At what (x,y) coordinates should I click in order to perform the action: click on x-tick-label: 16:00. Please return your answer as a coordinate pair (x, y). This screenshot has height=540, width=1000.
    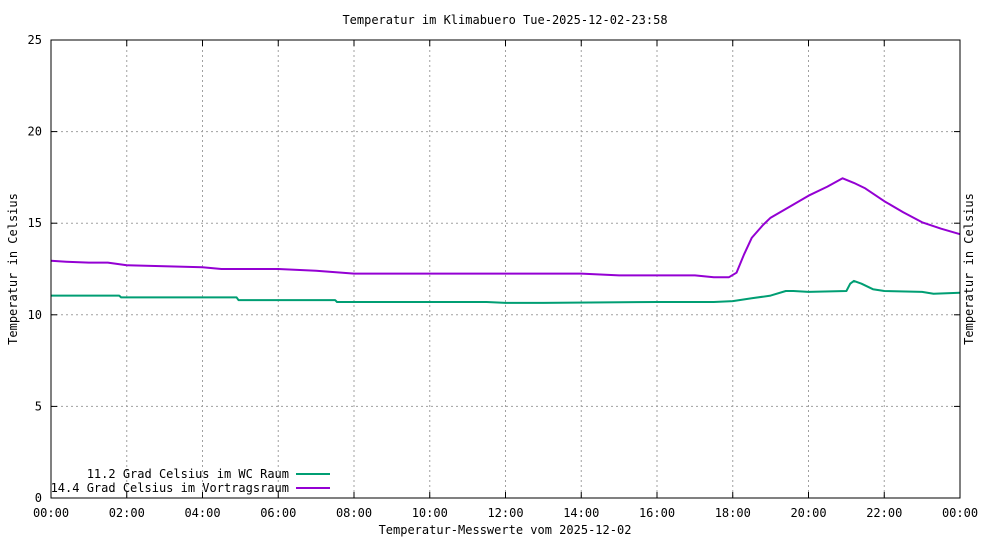
    Looking at the image, I should click on (657, 513).